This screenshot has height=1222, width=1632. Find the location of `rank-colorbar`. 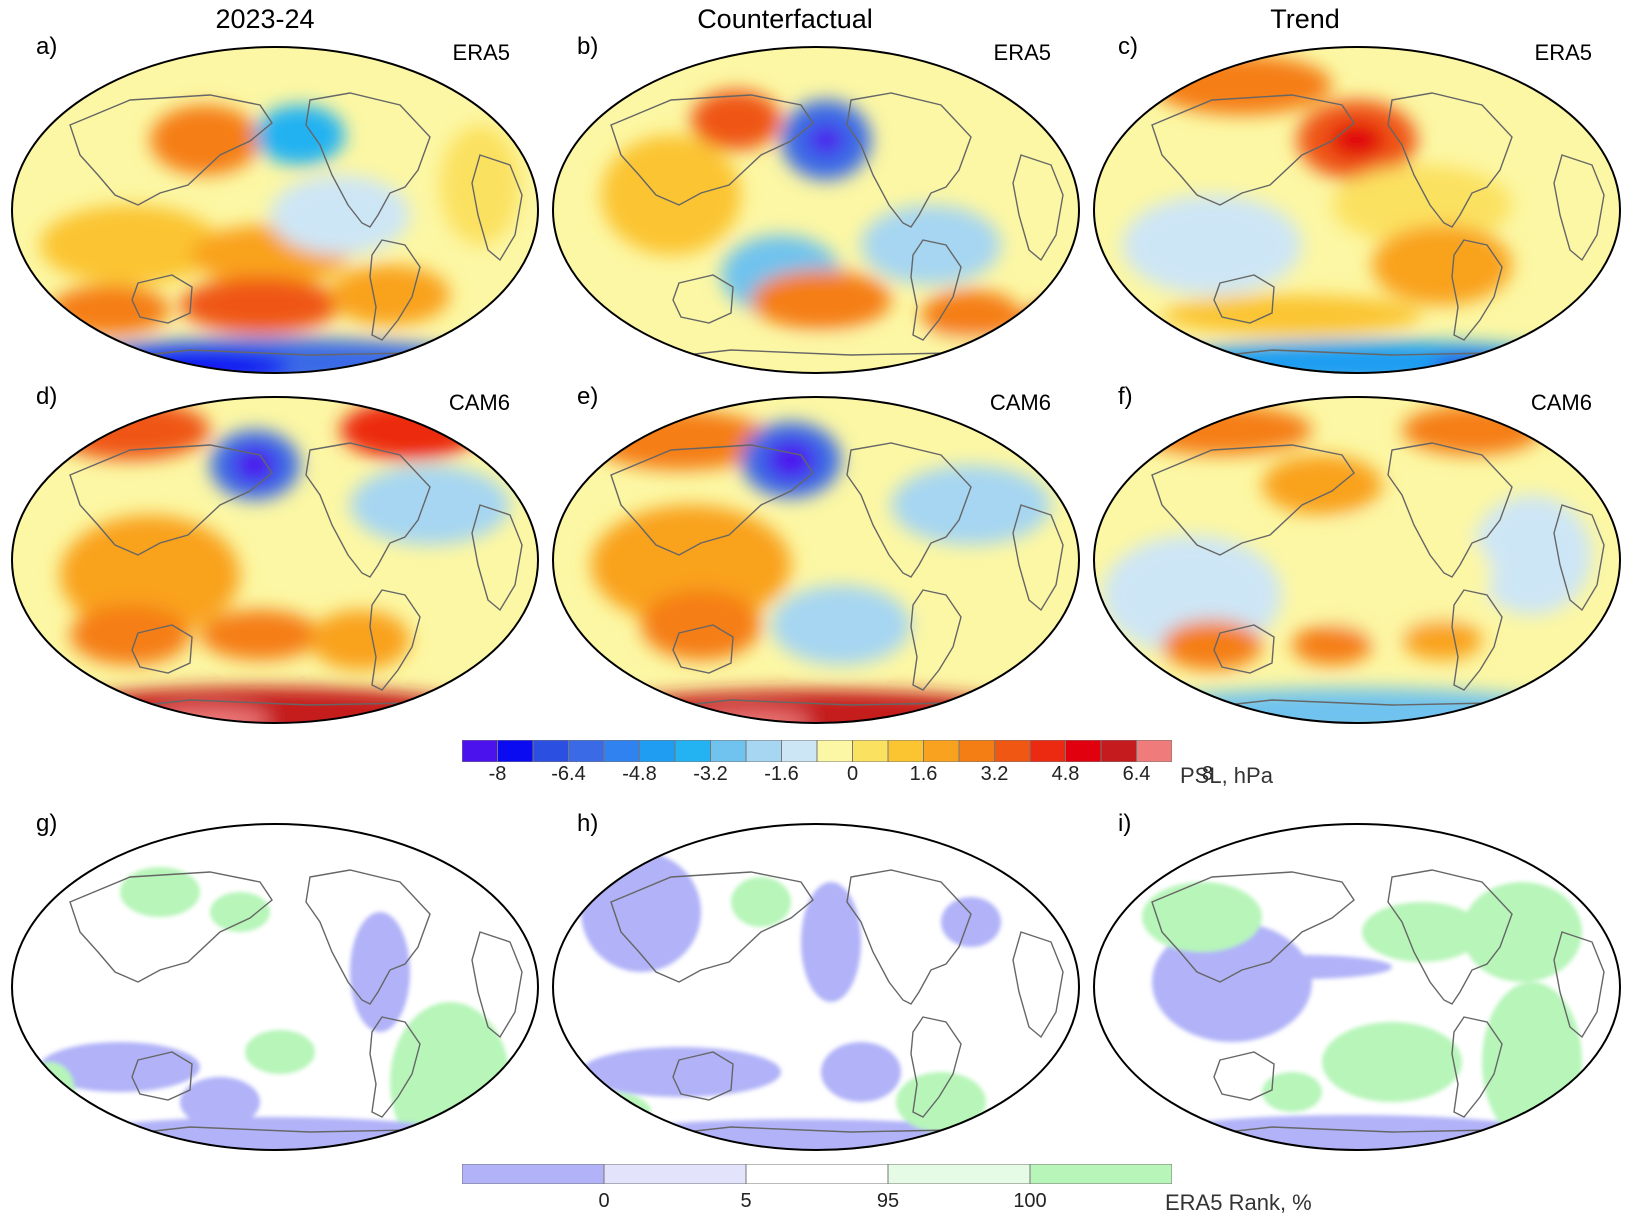

rank-colorbar is located at coordinates (817, 1176).